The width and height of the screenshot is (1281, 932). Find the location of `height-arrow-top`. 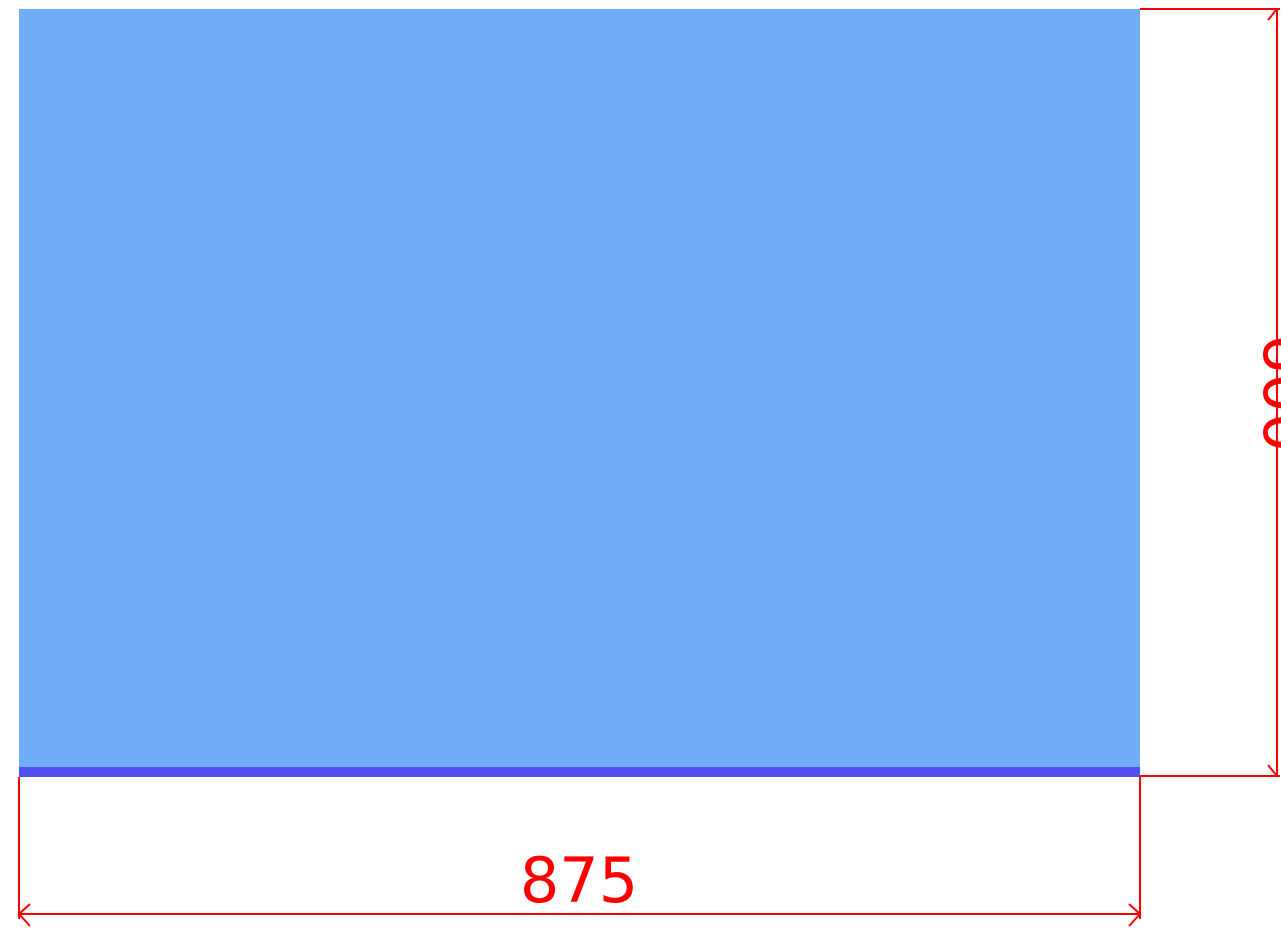

height-arrow-top is located at coordinates (1272, 14).